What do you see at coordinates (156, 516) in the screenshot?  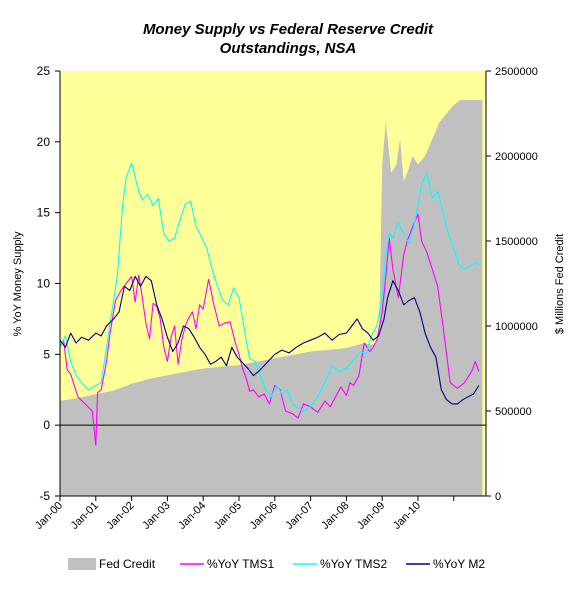 I see `x-tick-label: Jan-03` at bounding box center [156, 516].